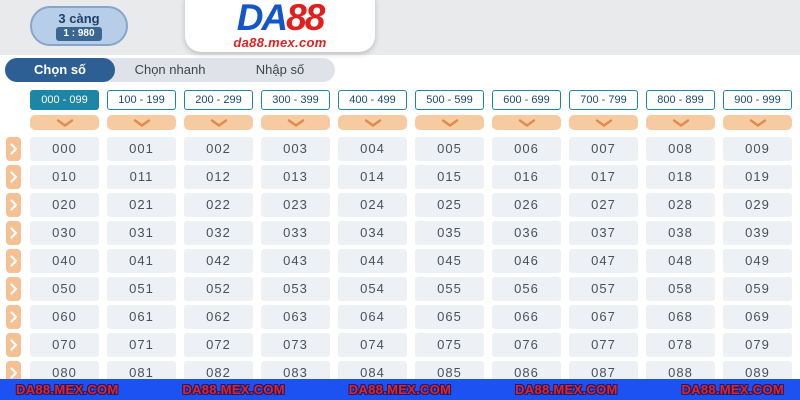  Describe the element at coordinates (295, 205) in the screenshot. I see `number-cell-023: 023` at that location.